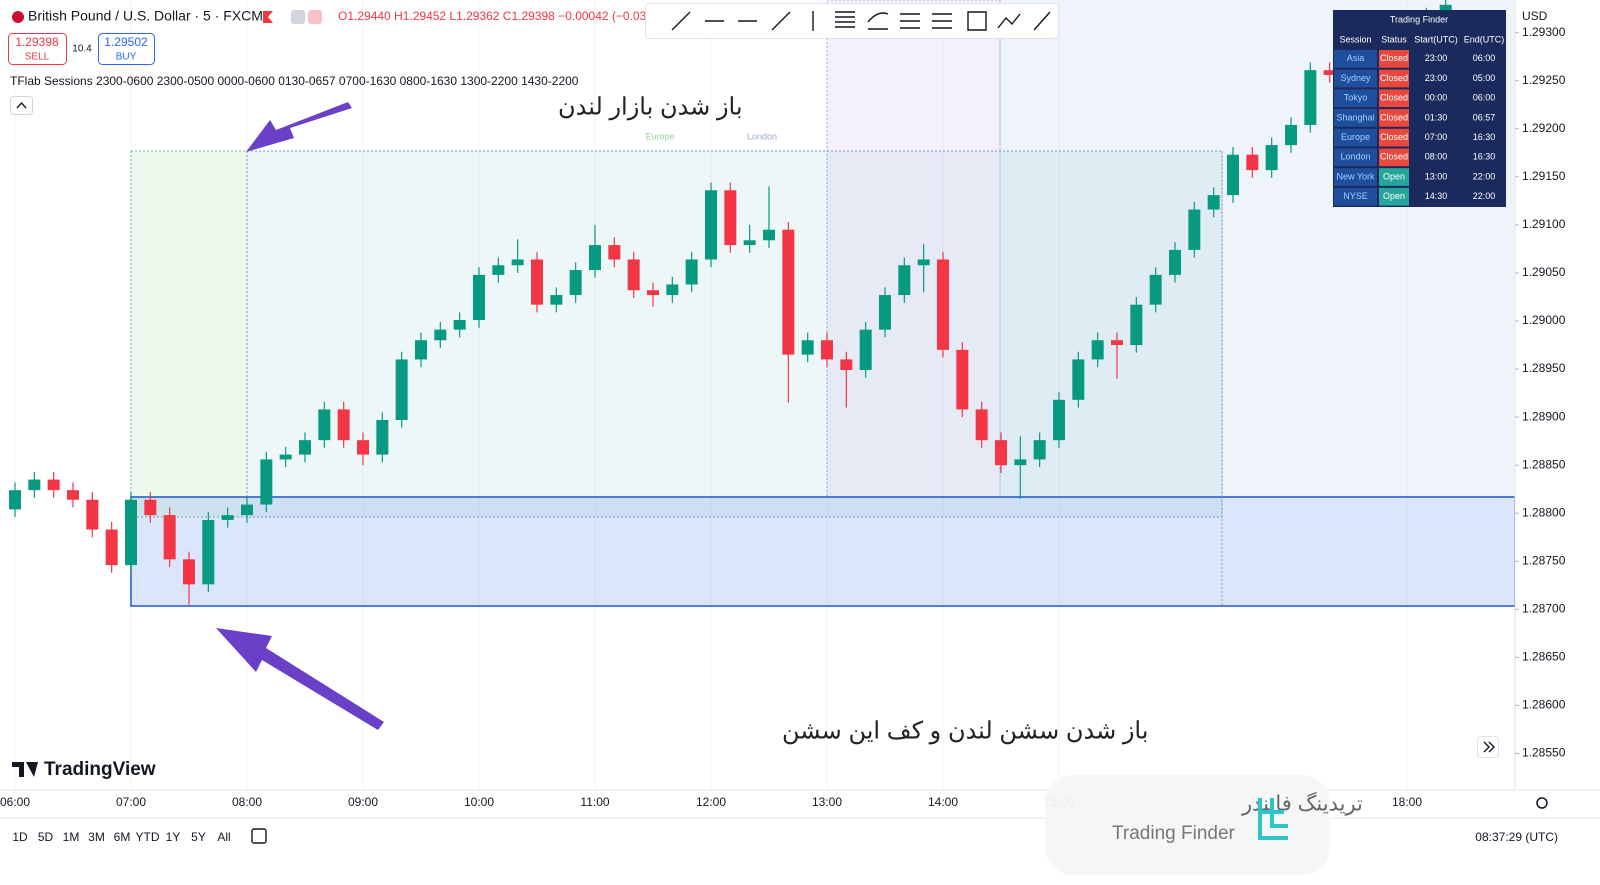 The image size is (1600, 885). What do you see at coordinates (126, 49) in the screenshot?
I see `buy-button` at bounding box center [126, 49].